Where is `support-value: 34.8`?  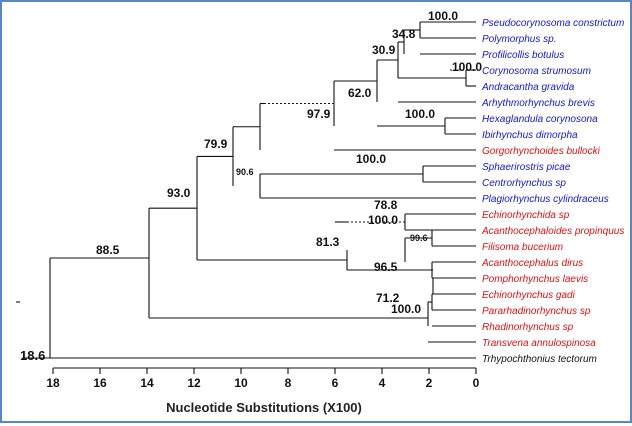 support-value: 34.8 is located at coordinates (404, 34).